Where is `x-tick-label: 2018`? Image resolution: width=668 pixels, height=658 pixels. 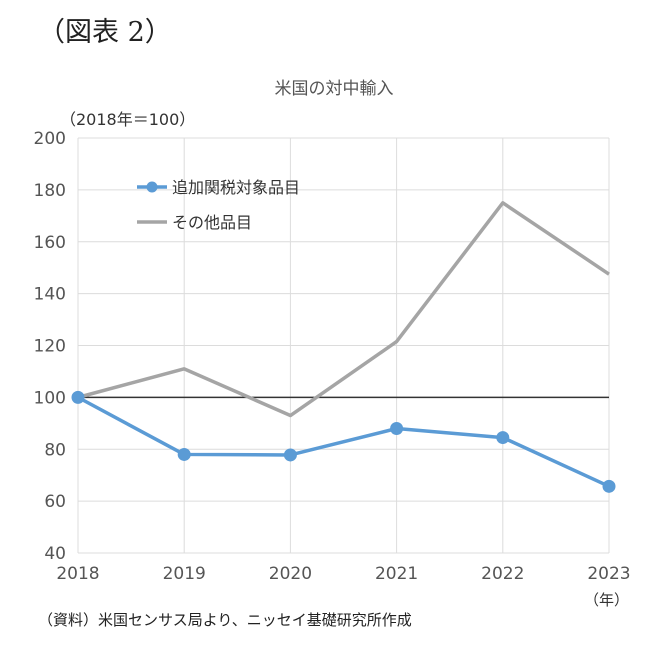
x-tick-label: 2018 is located at coordinates (77, 574).